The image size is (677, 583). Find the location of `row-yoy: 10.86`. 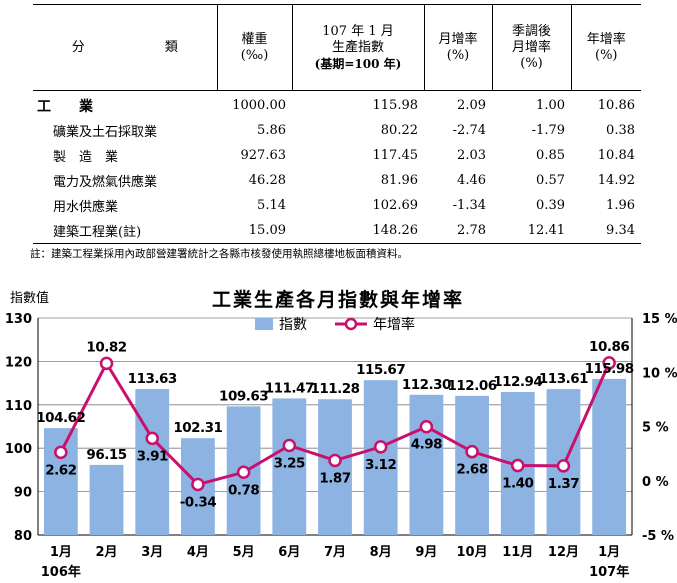

row-yoy: 10.86 is located at coordinates (616, 105).